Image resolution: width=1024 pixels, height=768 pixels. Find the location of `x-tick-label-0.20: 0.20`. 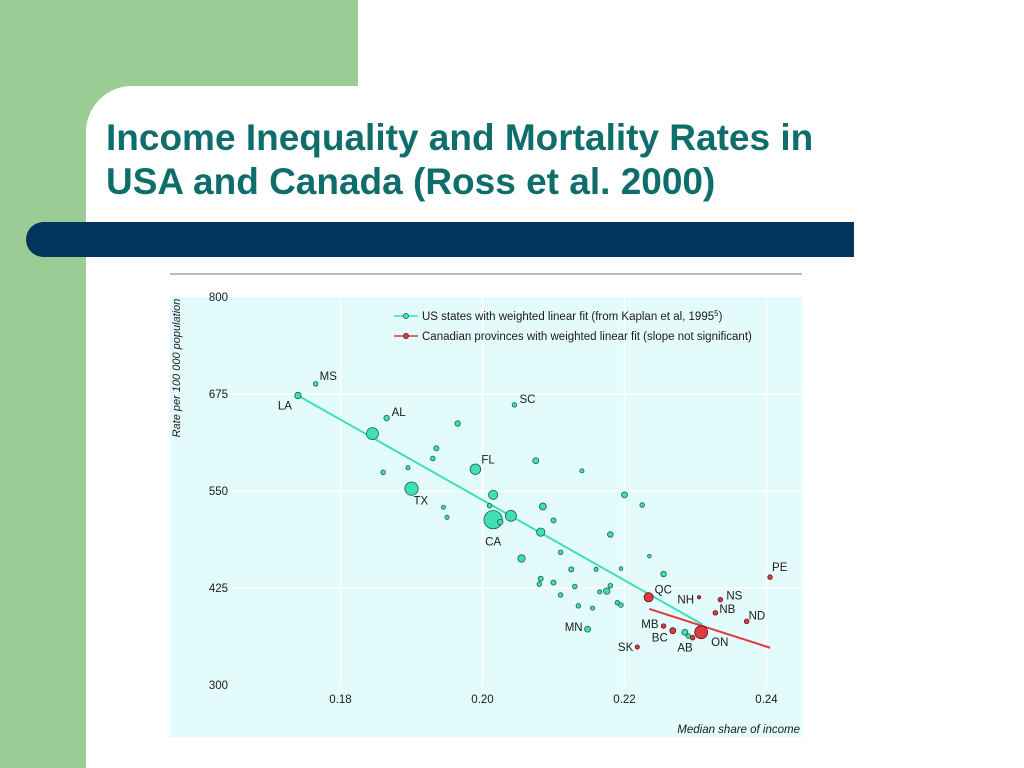

x-tick-label-0.20: 0.20 is located at coordinates (482, 700).